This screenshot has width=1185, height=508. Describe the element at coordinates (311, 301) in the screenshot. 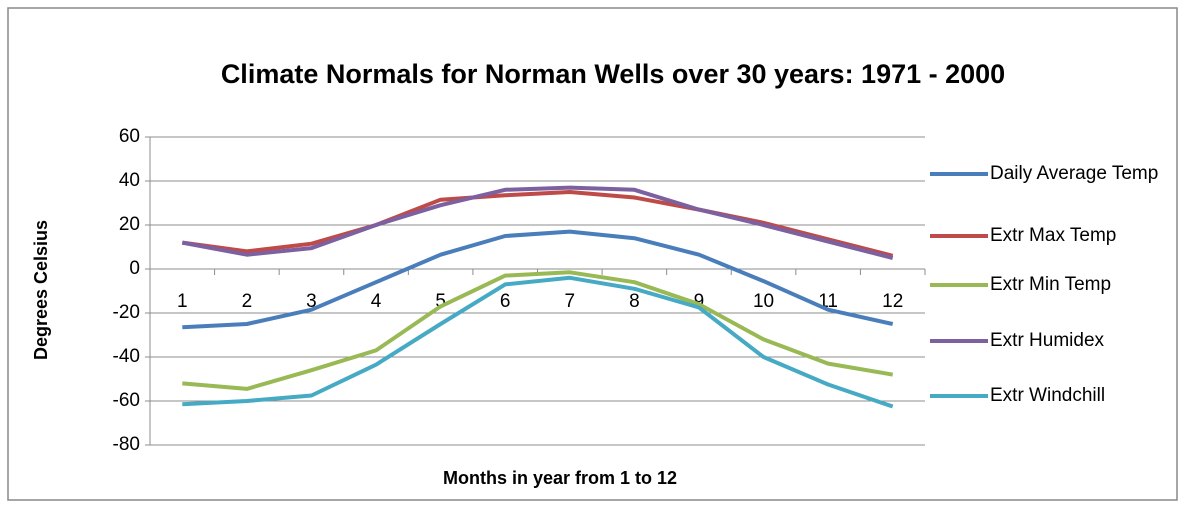

I see `x-tick-label: 3` at that location.